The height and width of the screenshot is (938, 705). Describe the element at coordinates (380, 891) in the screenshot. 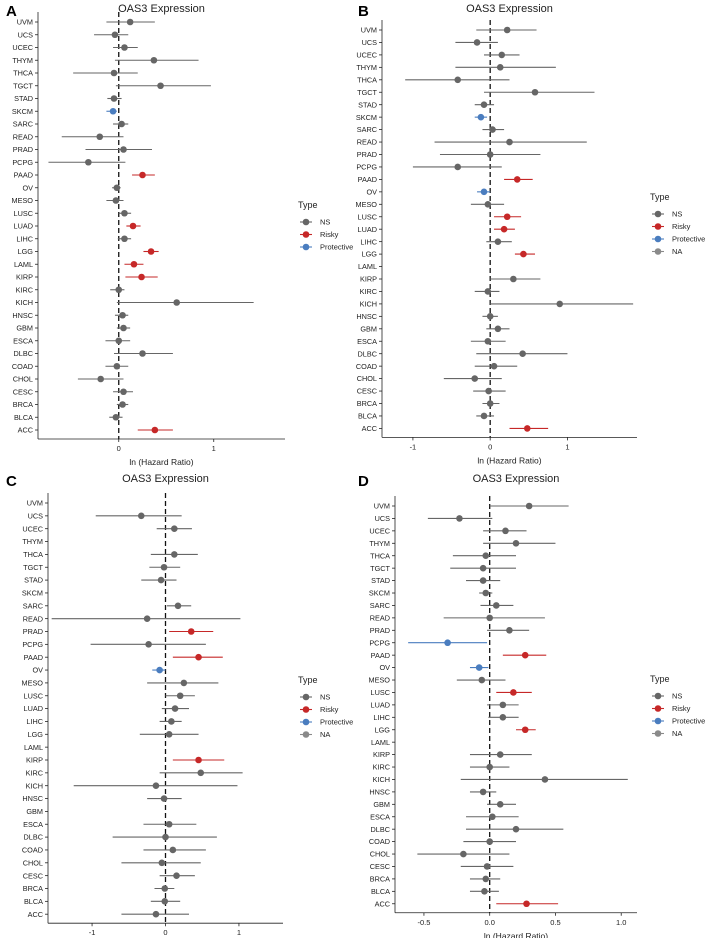

I see `category-label: BLCA` at that location.